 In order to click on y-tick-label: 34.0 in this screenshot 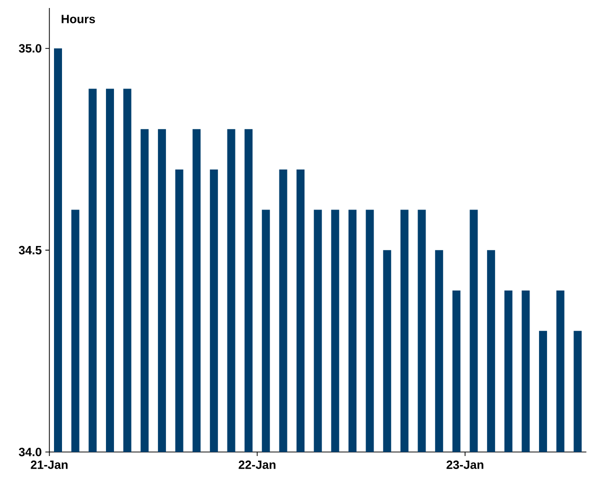, I will do `click(30, 452)`.